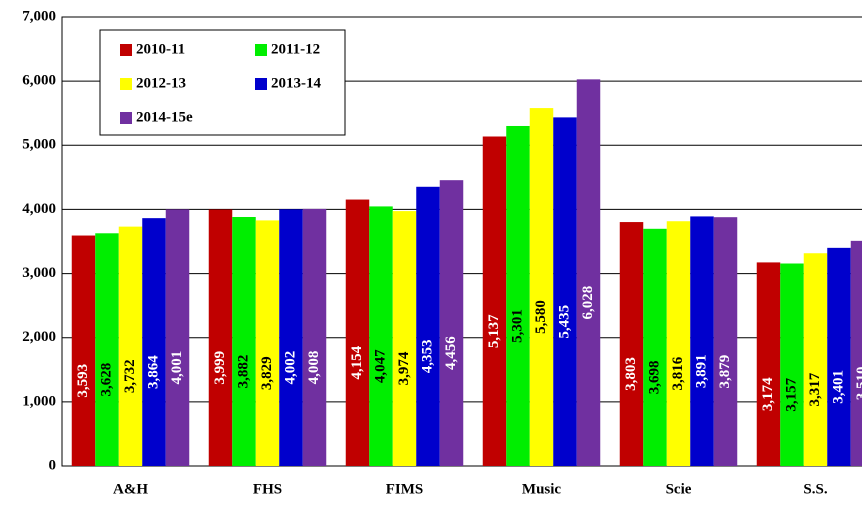 The height and width of the screenshot is (506, 862). I want to click on value-label: 3,999, so click(220, 368).